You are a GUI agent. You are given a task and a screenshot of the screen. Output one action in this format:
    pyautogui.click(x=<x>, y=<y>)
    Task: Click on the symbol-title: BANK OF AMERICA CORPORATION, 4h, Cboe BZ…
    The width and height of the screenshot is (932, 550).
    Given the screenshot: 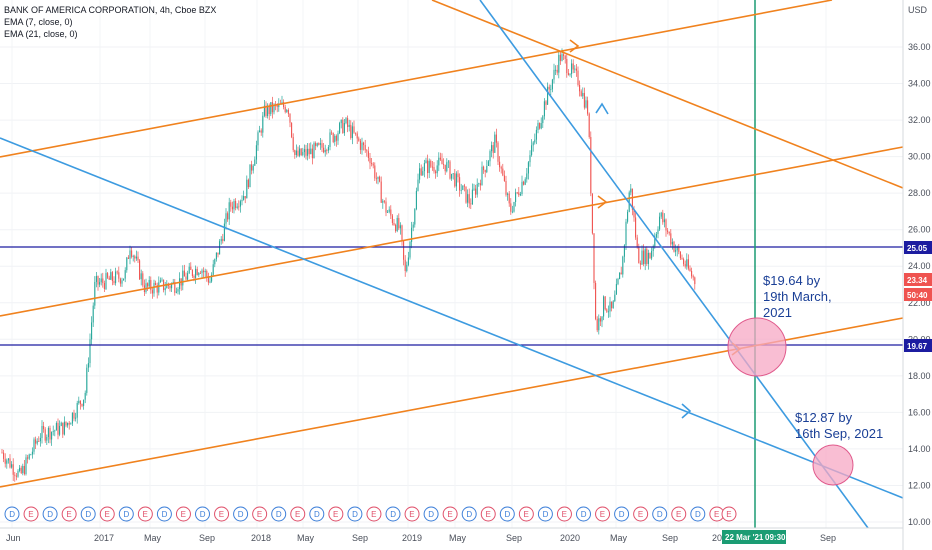 What is the action you would take?
    pyautogui.click(x=110, y=10)
    